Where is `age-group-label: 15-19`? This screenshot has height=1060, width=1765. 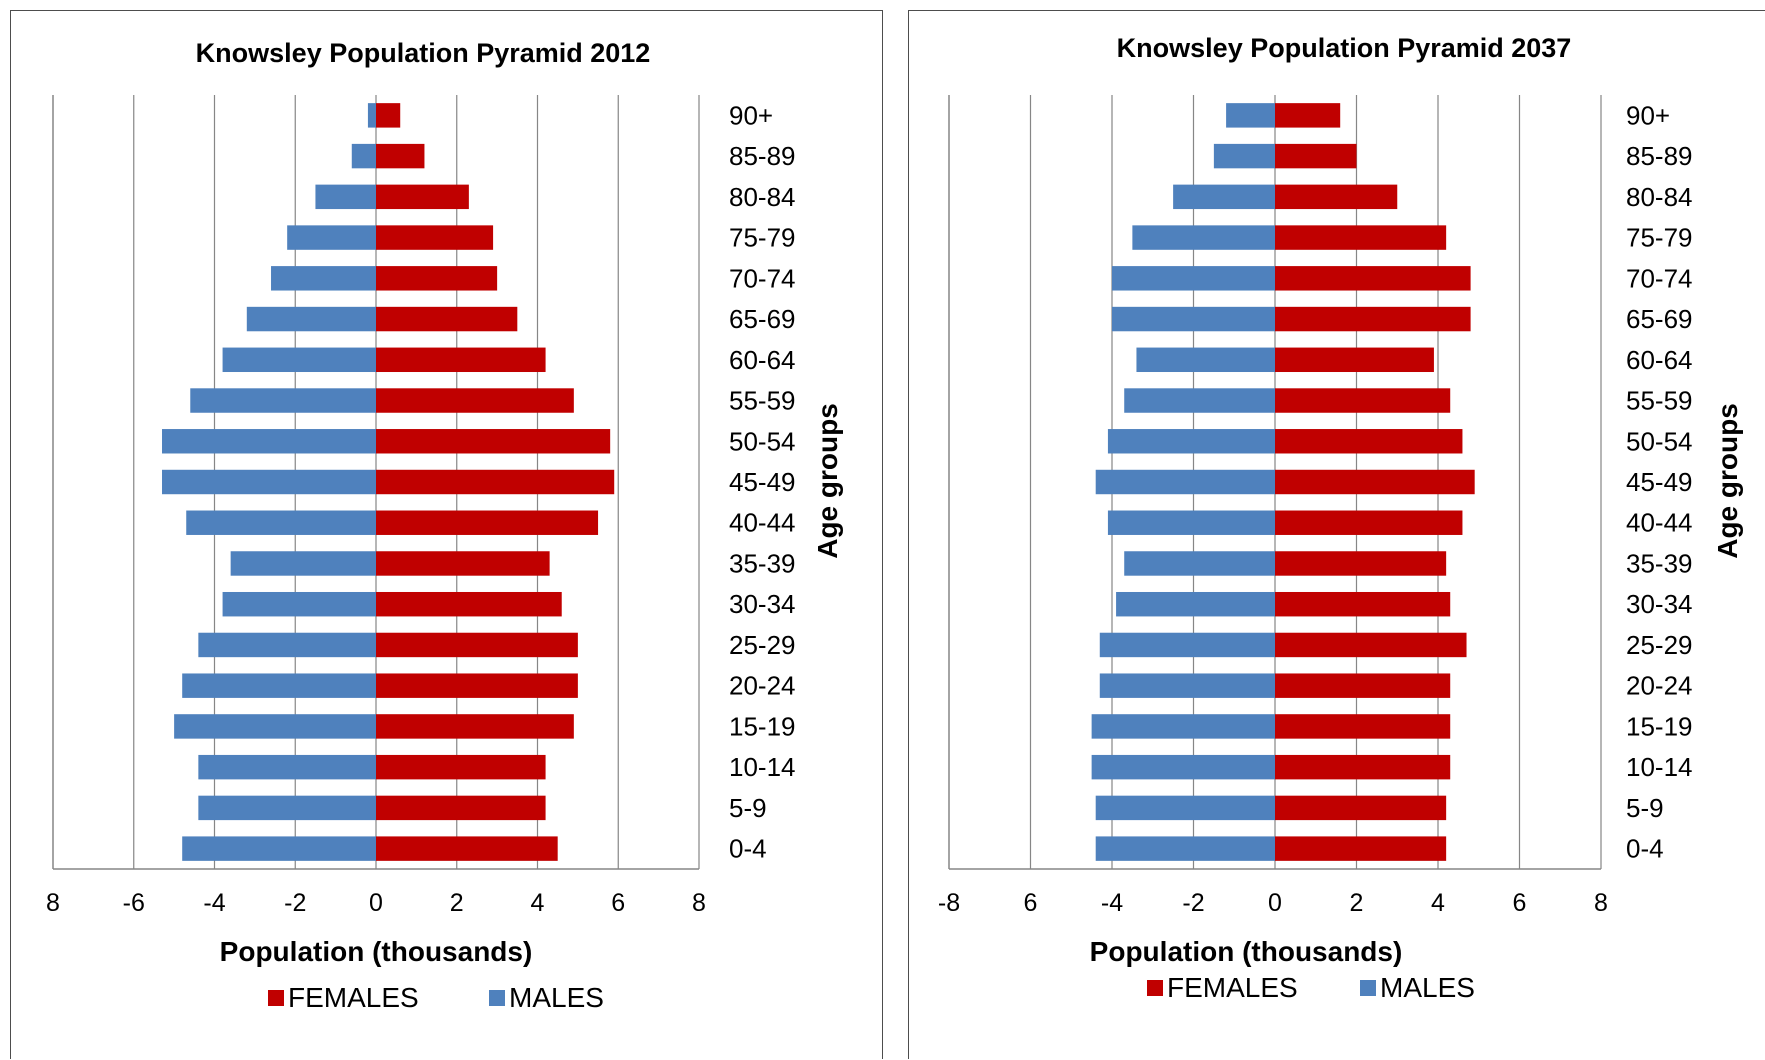 age-group-label: 15-19 is located at coordinates (762, 726).